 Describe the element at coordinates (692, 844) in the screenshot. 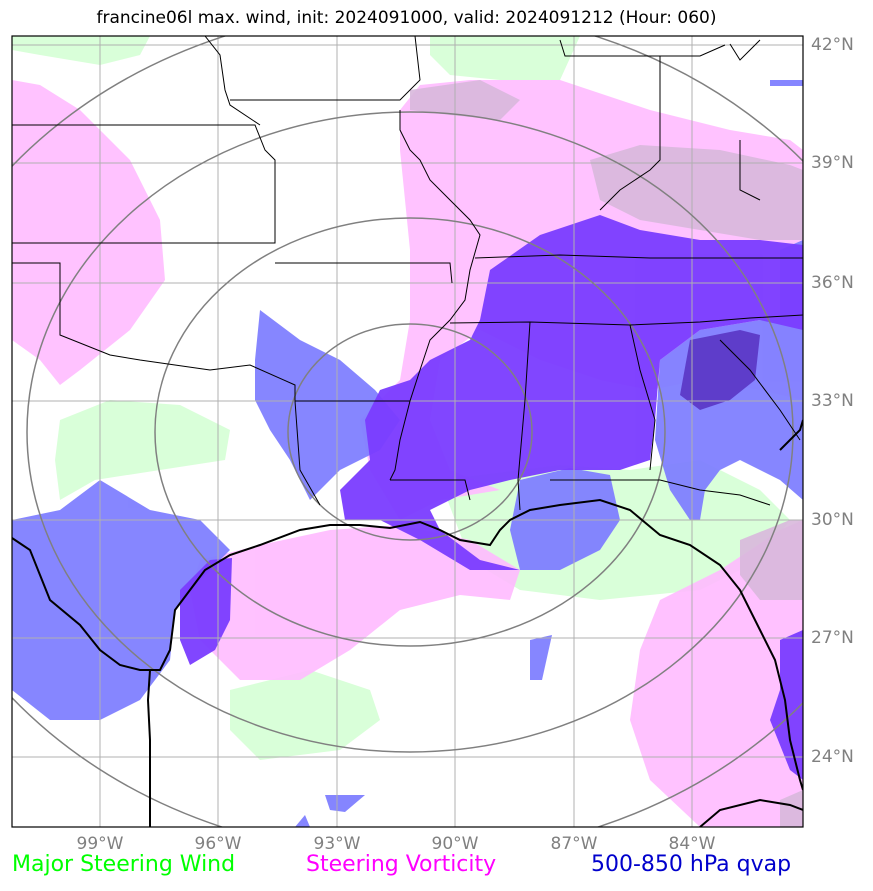

I see `lon-label-84w: 84°W` at that location.